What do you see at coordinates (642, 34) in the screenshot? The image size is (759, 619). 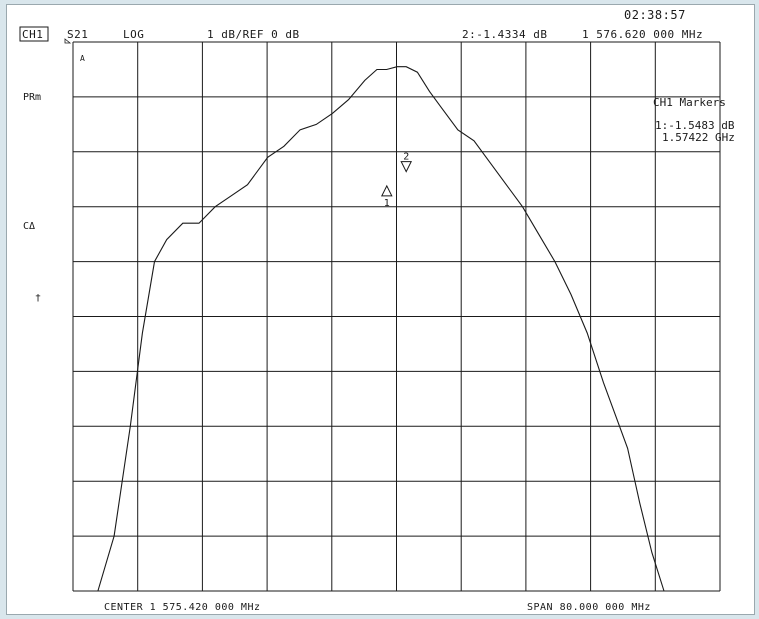 I see `active-marker-frequency: 1 576.620 000 MHz` at bounding box center [642, 34].